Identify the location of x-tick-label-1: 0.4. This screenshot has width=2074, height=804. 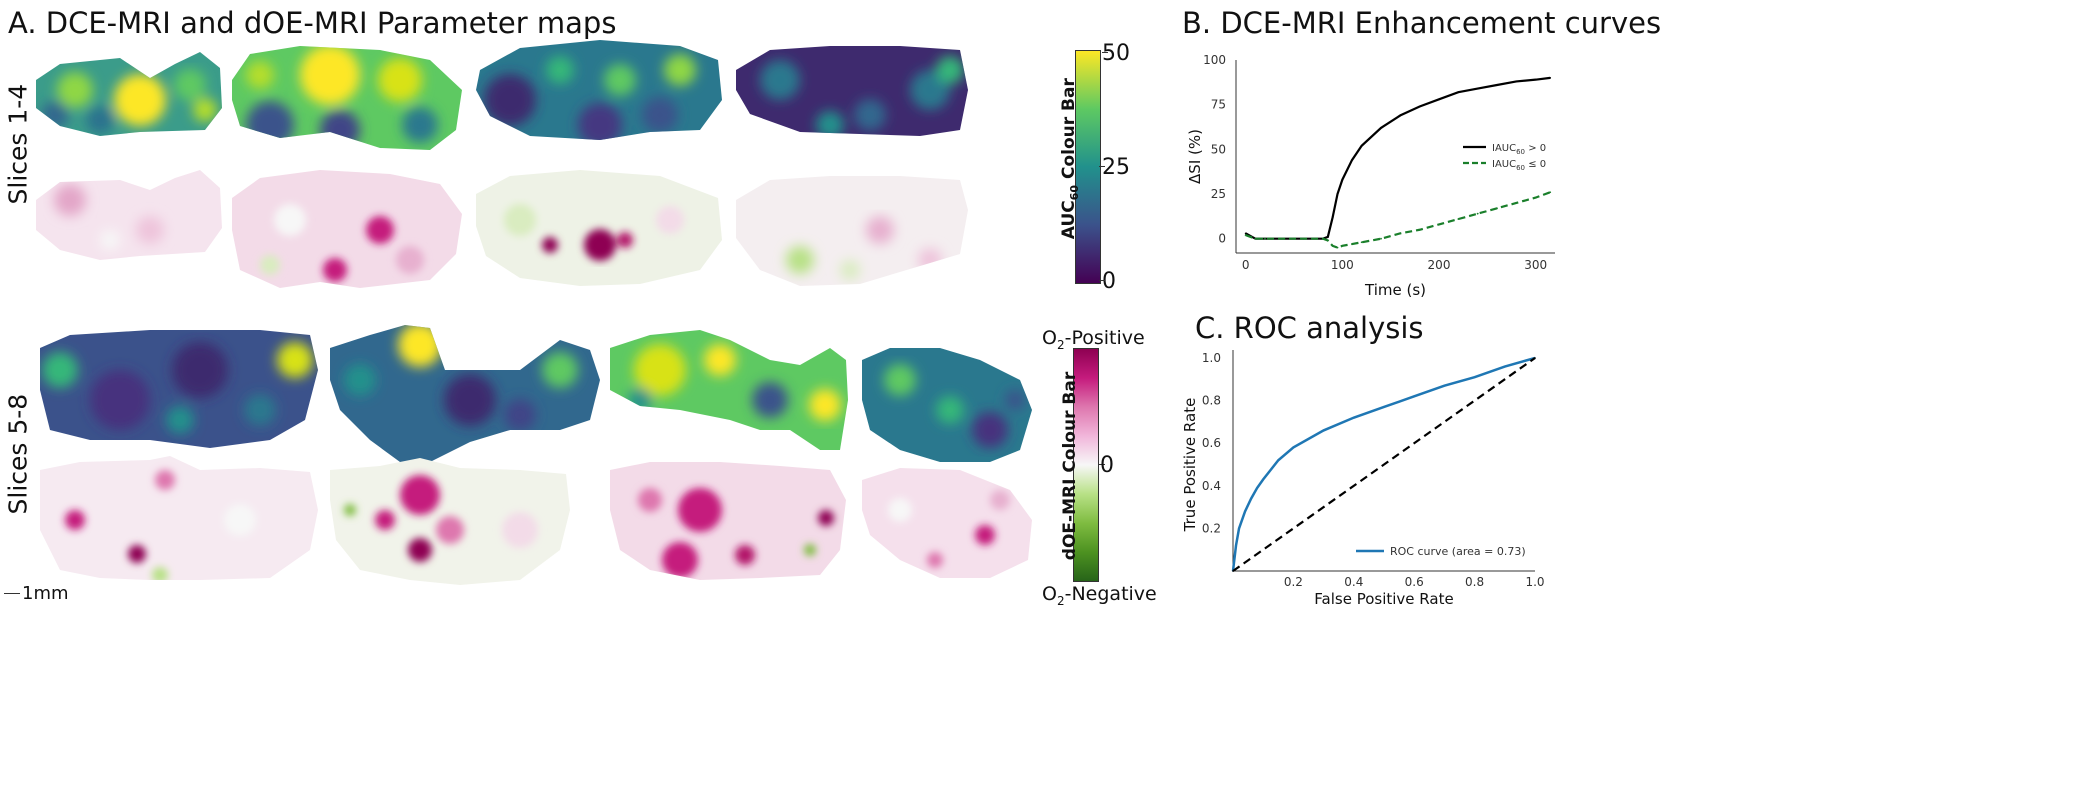
(1353, 582).